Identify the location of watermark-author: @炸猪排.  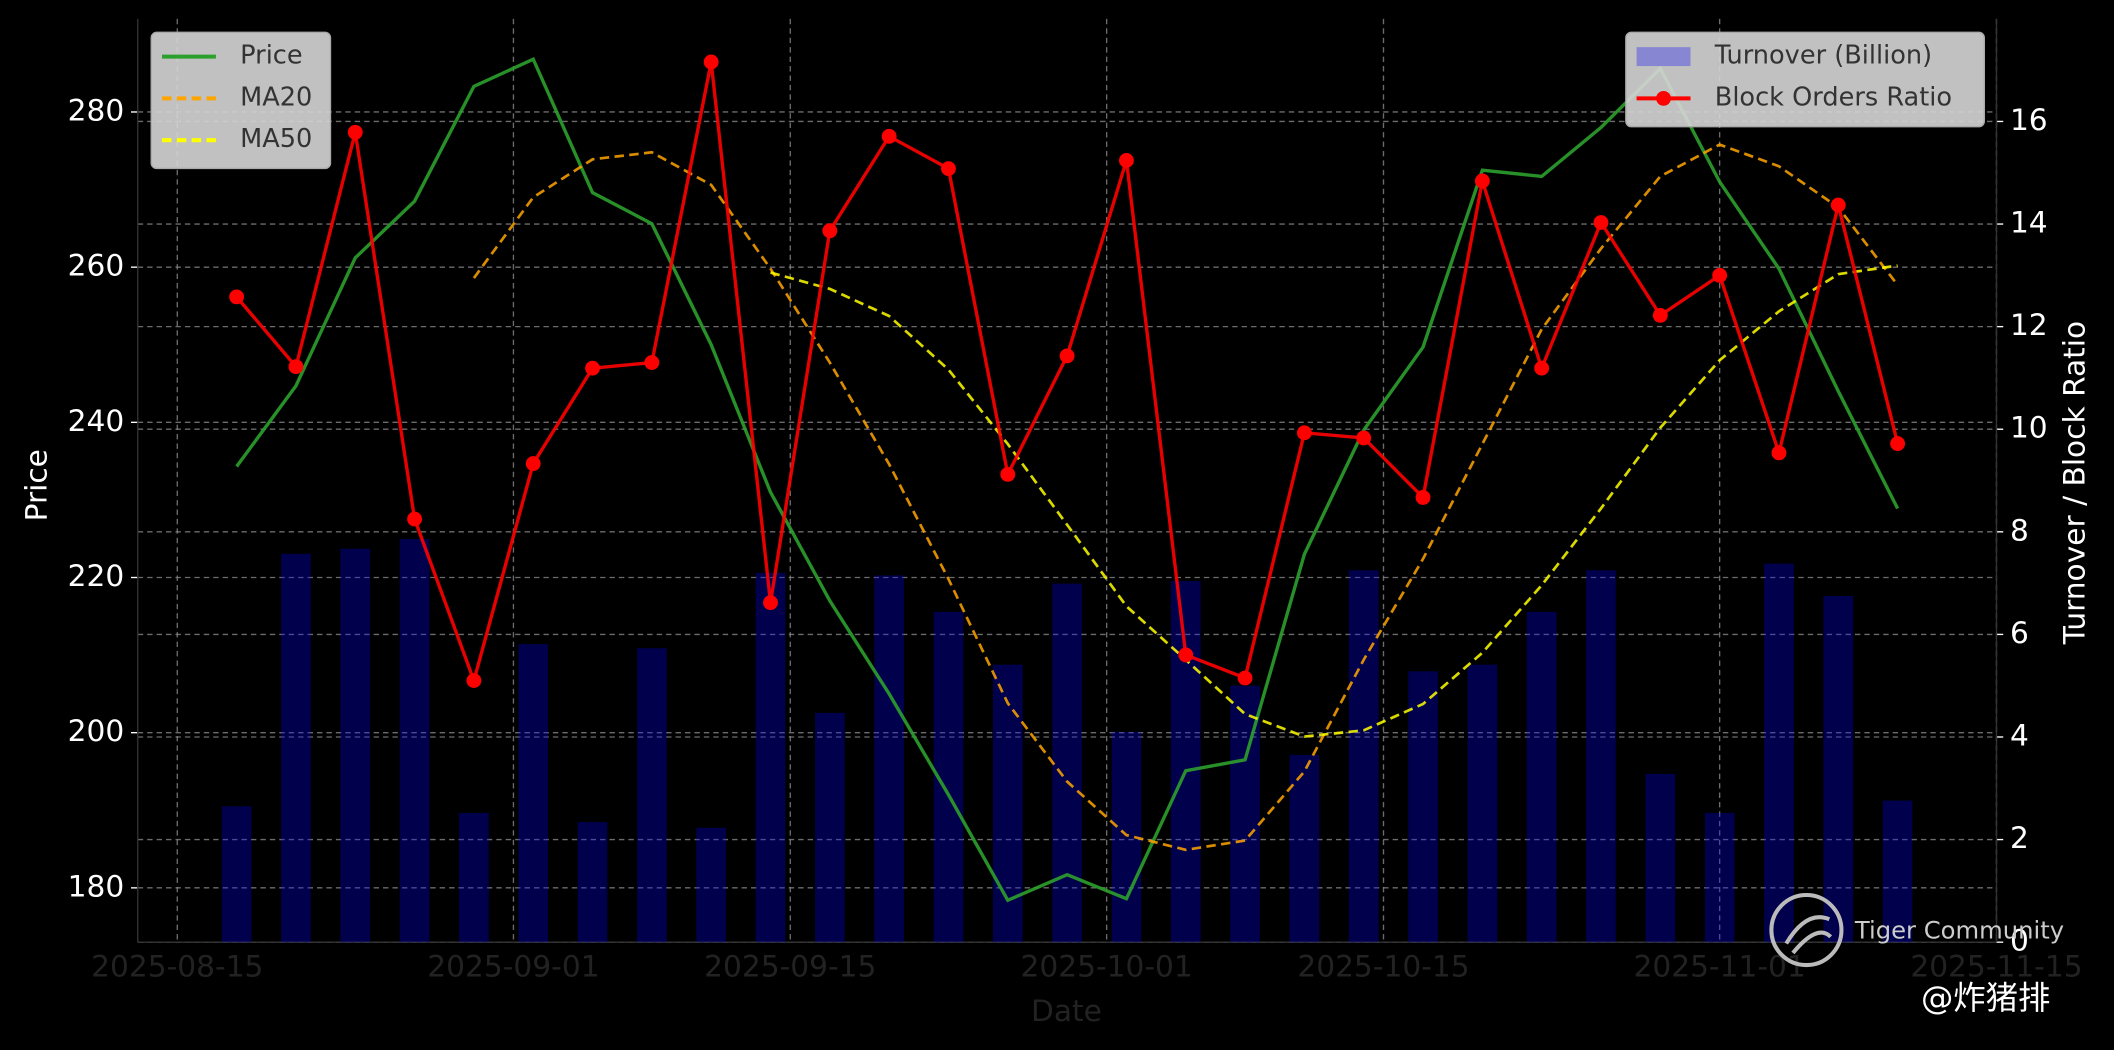
(1985, 998).